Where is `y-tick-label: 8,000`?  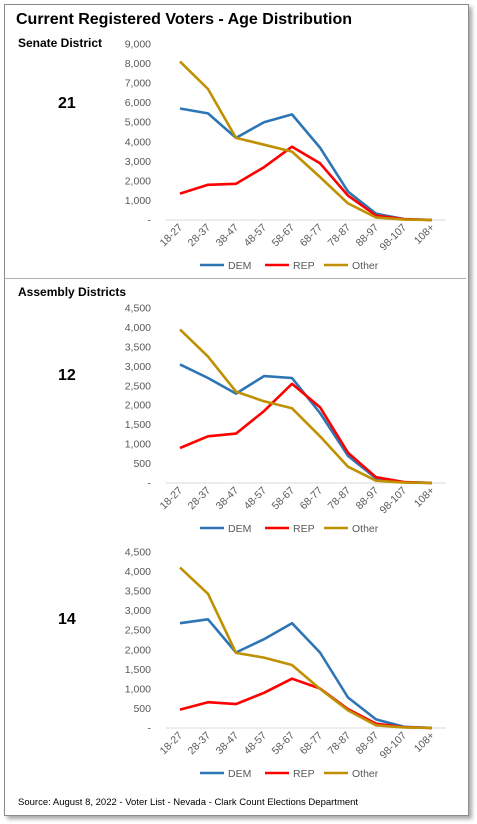 y-tick-label: 8,000 is located at coordinates (138, 64).